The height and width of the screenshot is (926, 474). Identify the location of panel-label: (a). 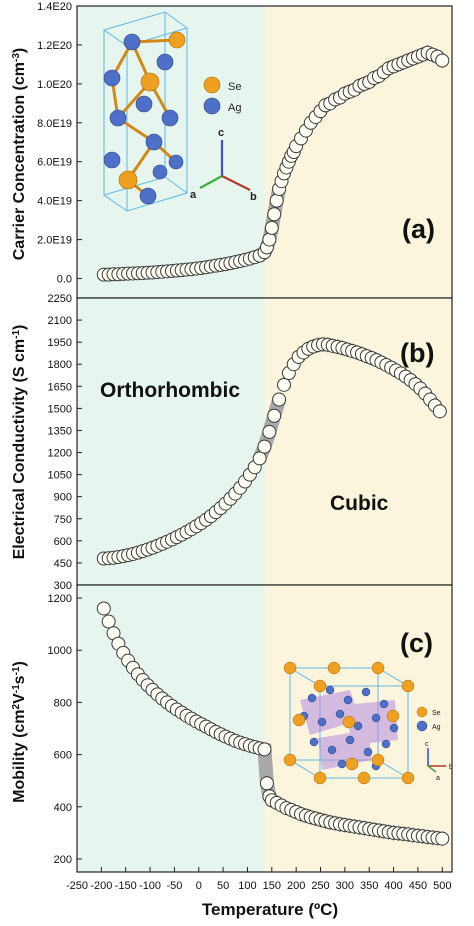
(418, 229).